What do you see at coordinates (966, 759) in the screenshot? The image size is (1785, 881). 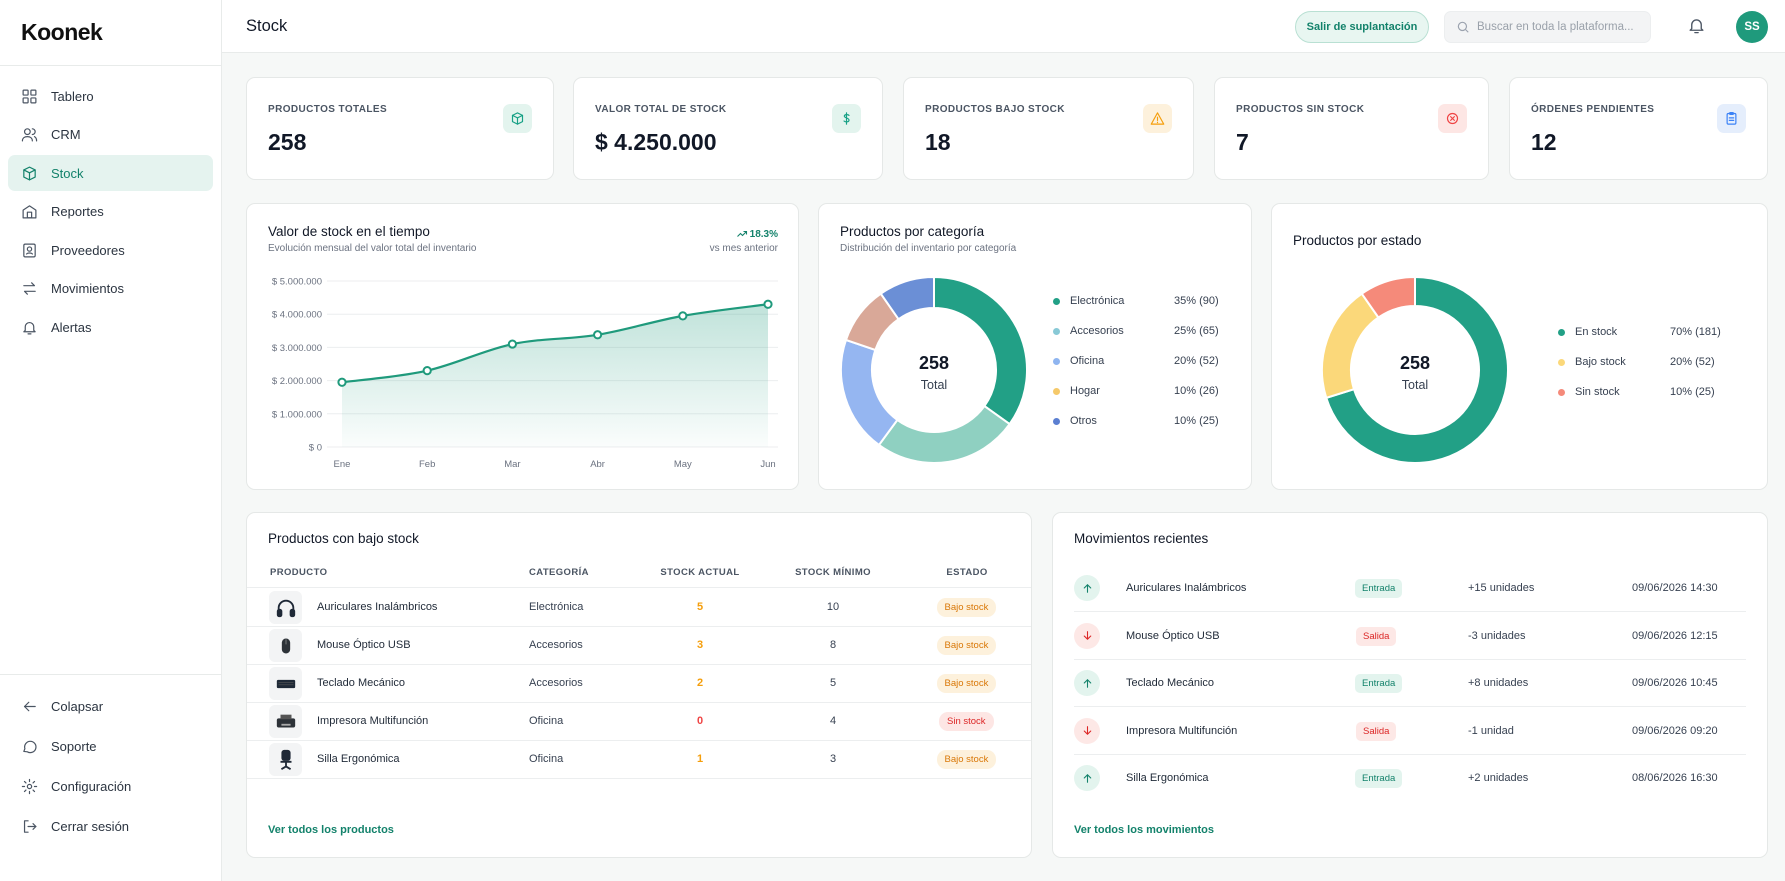 I see `status-badge: Bajo stock` at bounding box center [966, 759].